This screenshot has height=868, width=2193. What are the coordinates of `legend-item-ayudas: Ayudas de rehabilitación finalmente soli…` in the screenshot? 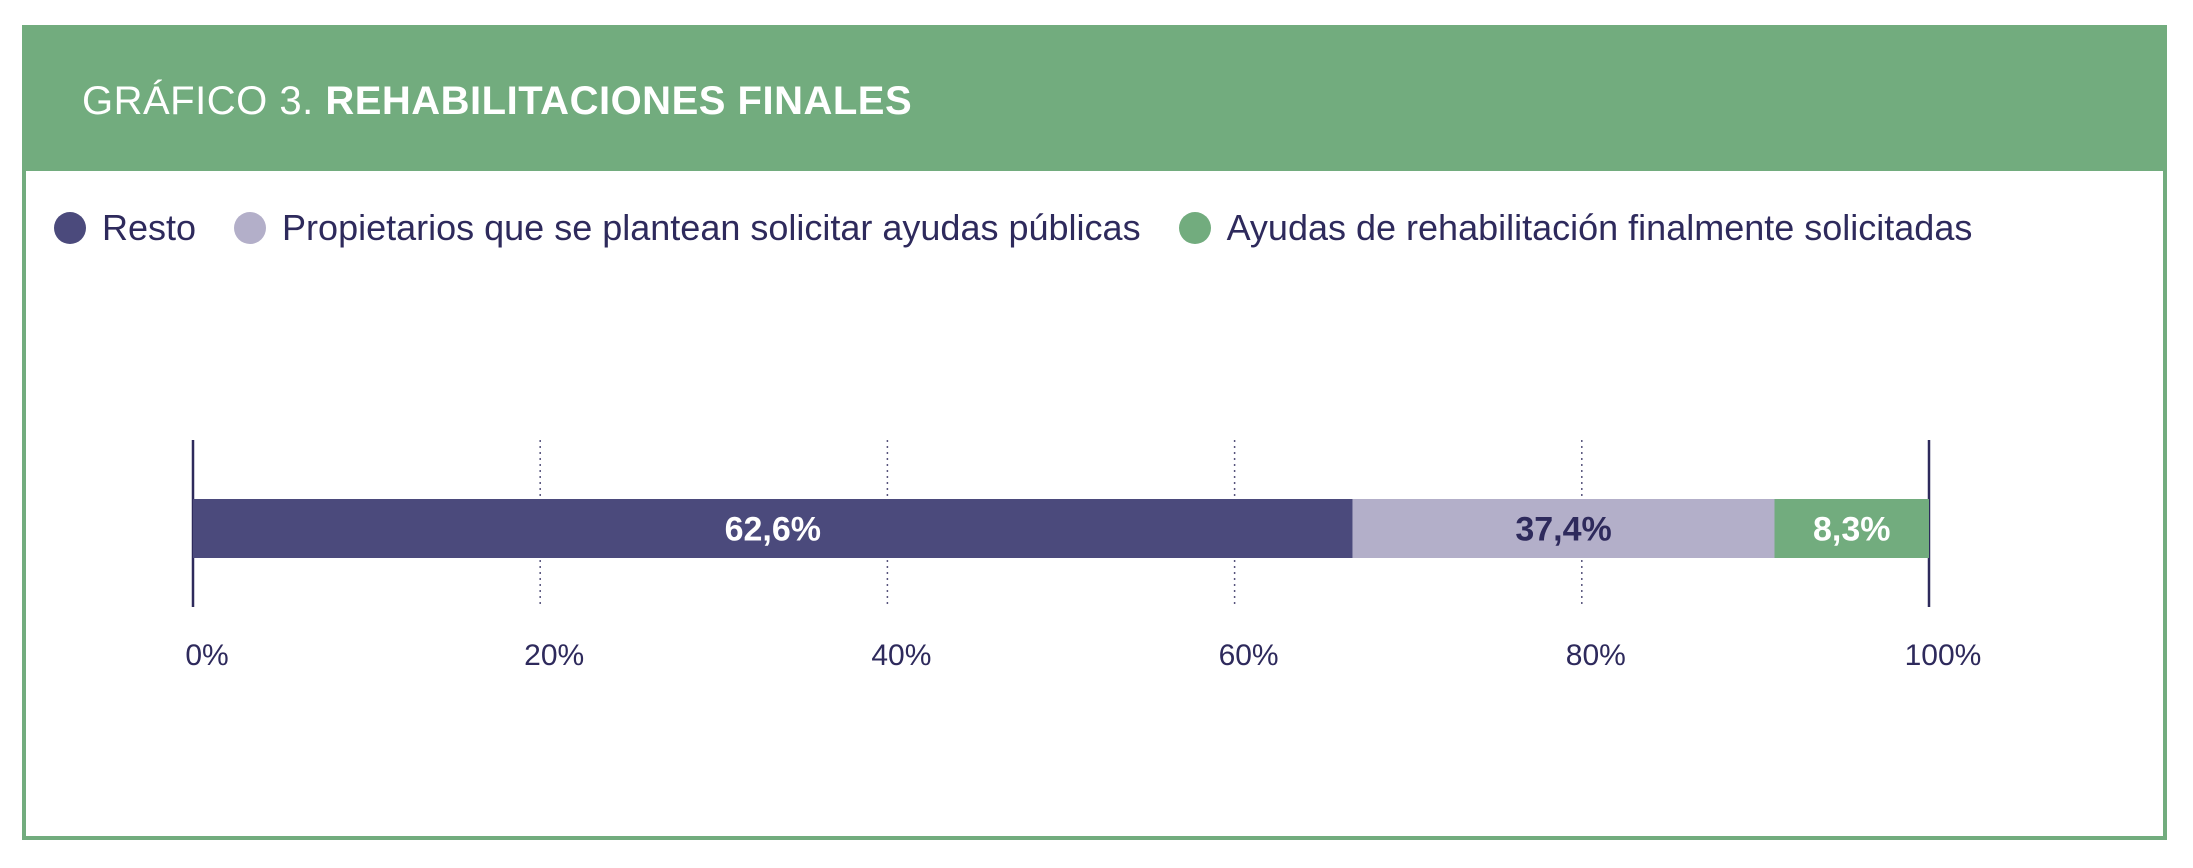 It's located at (1575, 228).